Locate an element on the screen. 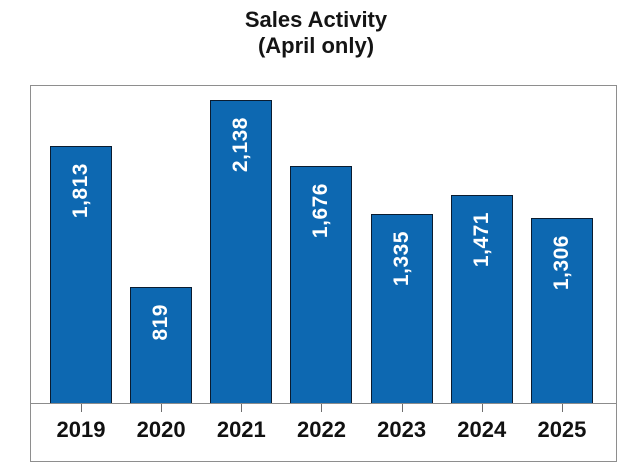 The image size is (632, 472). bar: 1,306 is located at coordinates (561, 310).